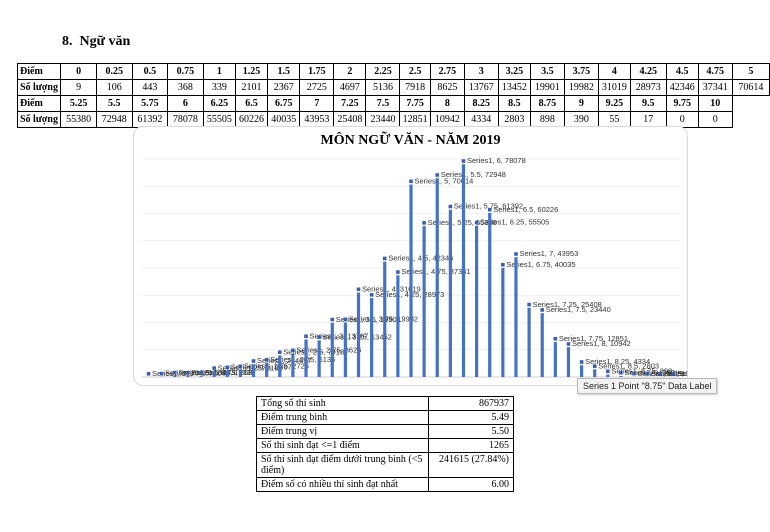  Describe the element at coordinates (319, 358) in the screenshot. I see `bar-3.25` at that location.